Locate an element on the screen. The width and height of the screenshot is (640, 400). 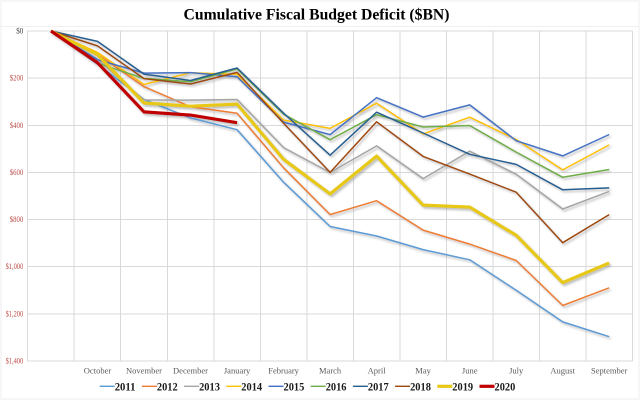
svg-text: 2019 is located at coordinates (462, 388).